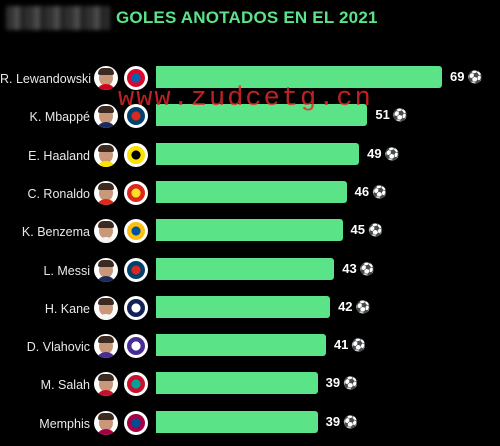 This screenshot has height=446, width=500. I want to click on value-number: 45, so click(357, 230).